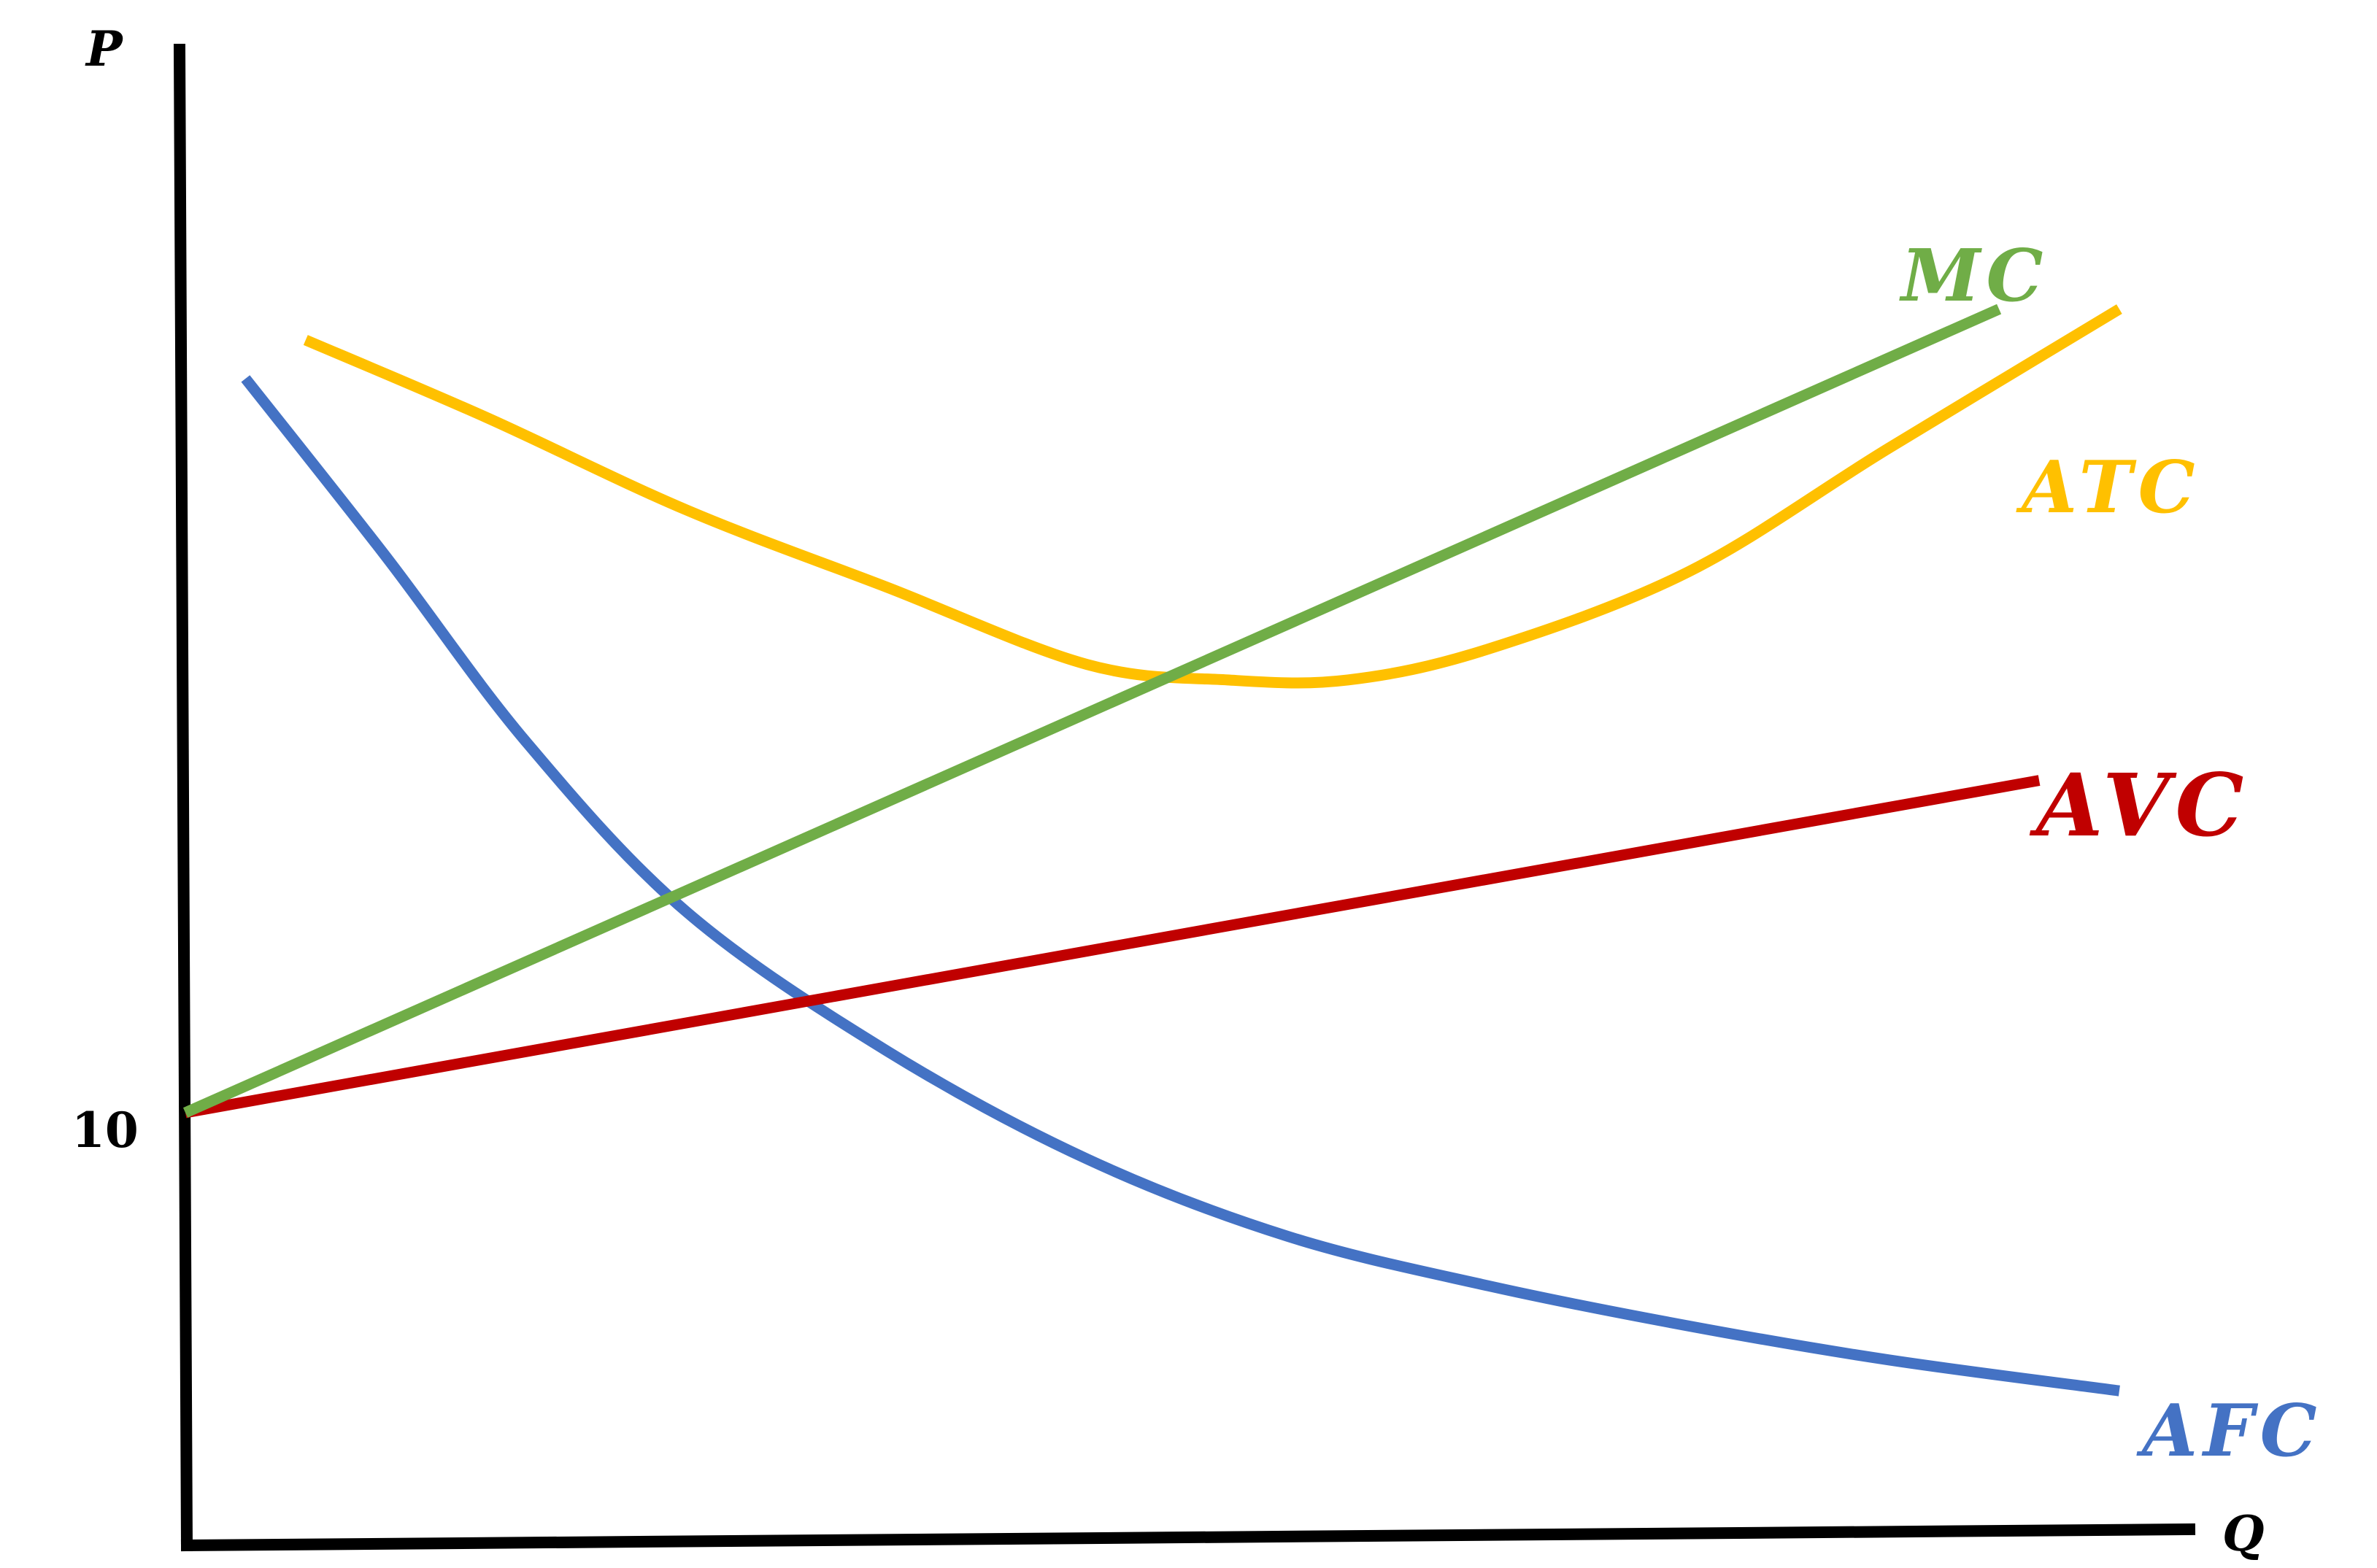 This screenshot has width=2377, height=1568. What do you see at coordinates (1974, 276) in the screenshot?
I see `series-label-mc: MC` at bounding box center [1974, 276].